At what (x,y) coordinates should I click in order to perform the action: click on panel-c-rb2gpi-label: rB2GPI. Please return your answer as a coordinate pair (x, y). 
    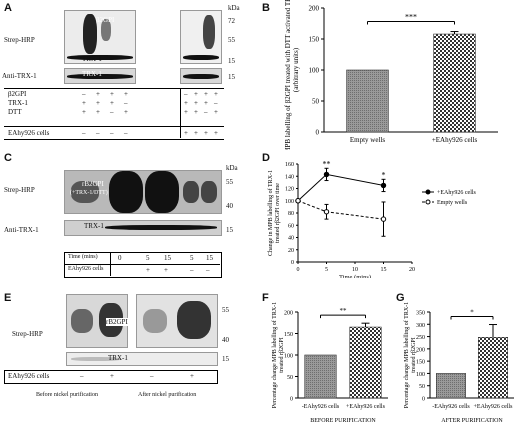
    Looking at the image, I should click on (93, 184).